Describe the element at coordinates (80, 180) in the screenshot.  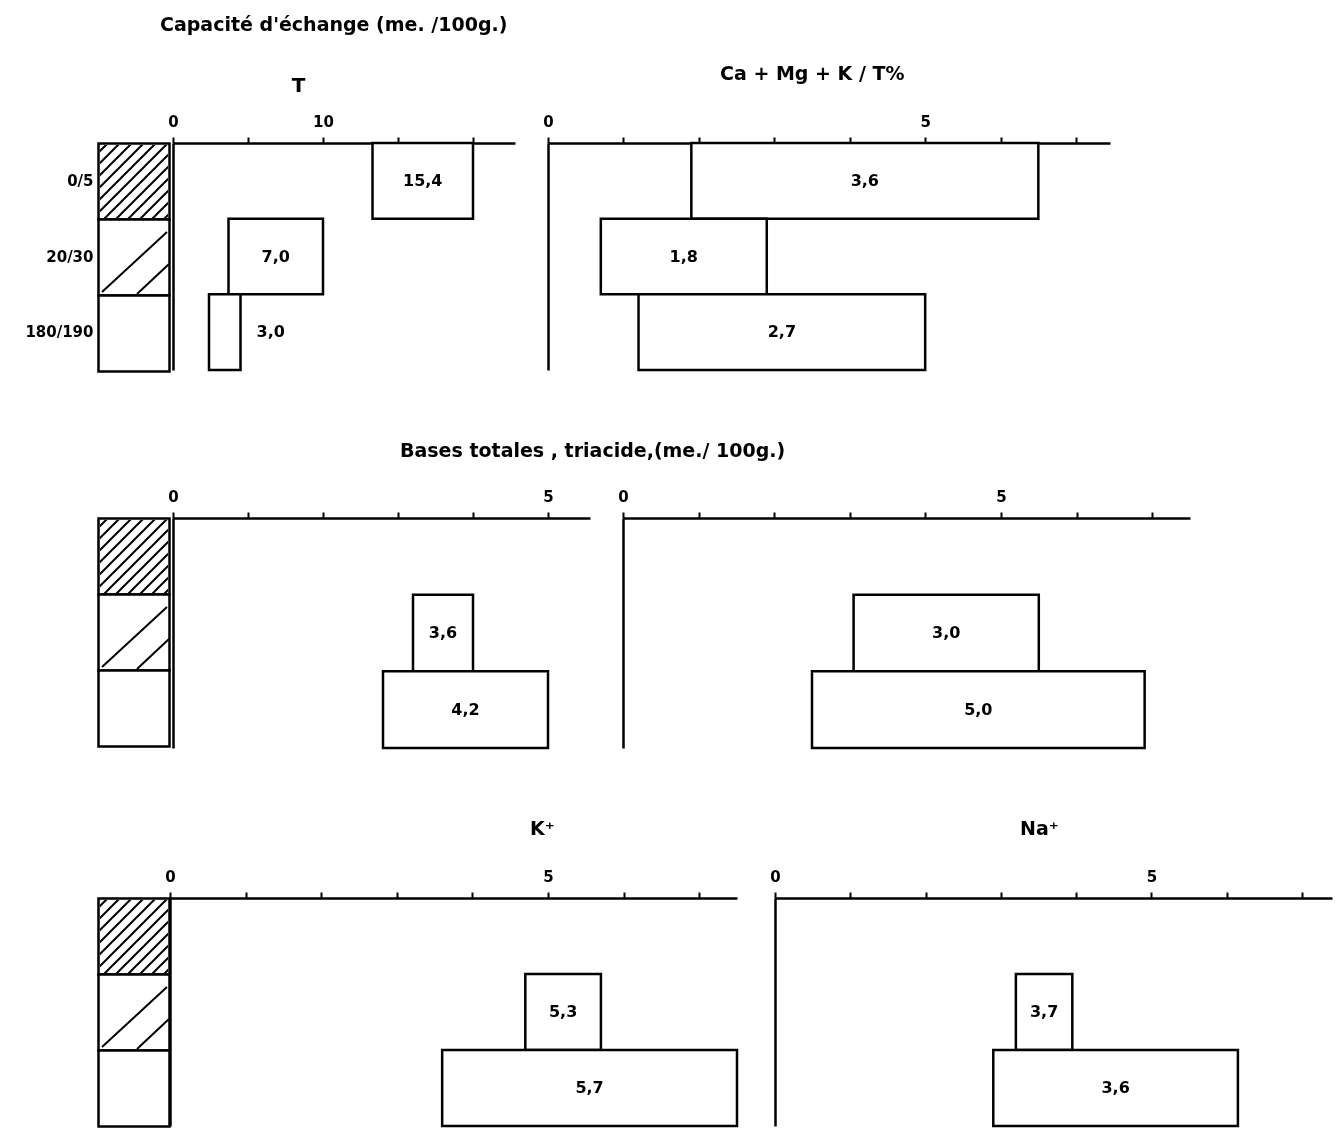
I see `y-tick-label: 0/5` at that location.